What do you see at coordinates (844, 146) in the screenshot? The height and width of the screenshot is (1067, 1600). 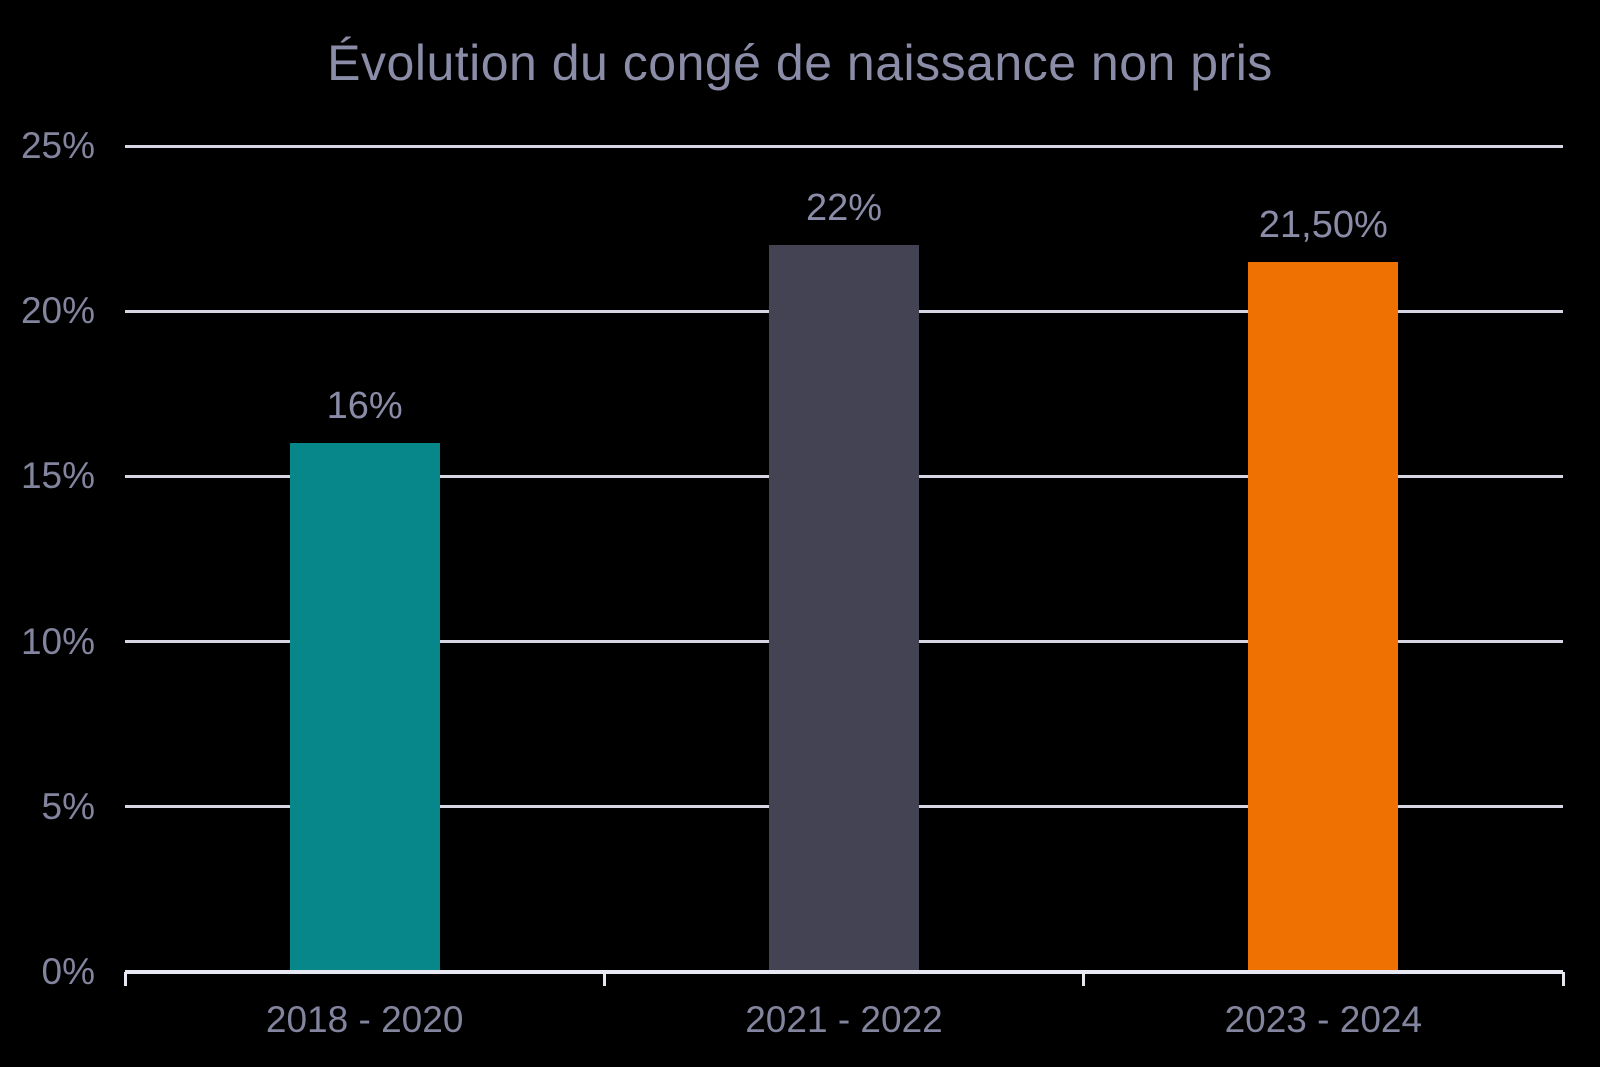 I see `gridline` at bounding box center [844, 146].